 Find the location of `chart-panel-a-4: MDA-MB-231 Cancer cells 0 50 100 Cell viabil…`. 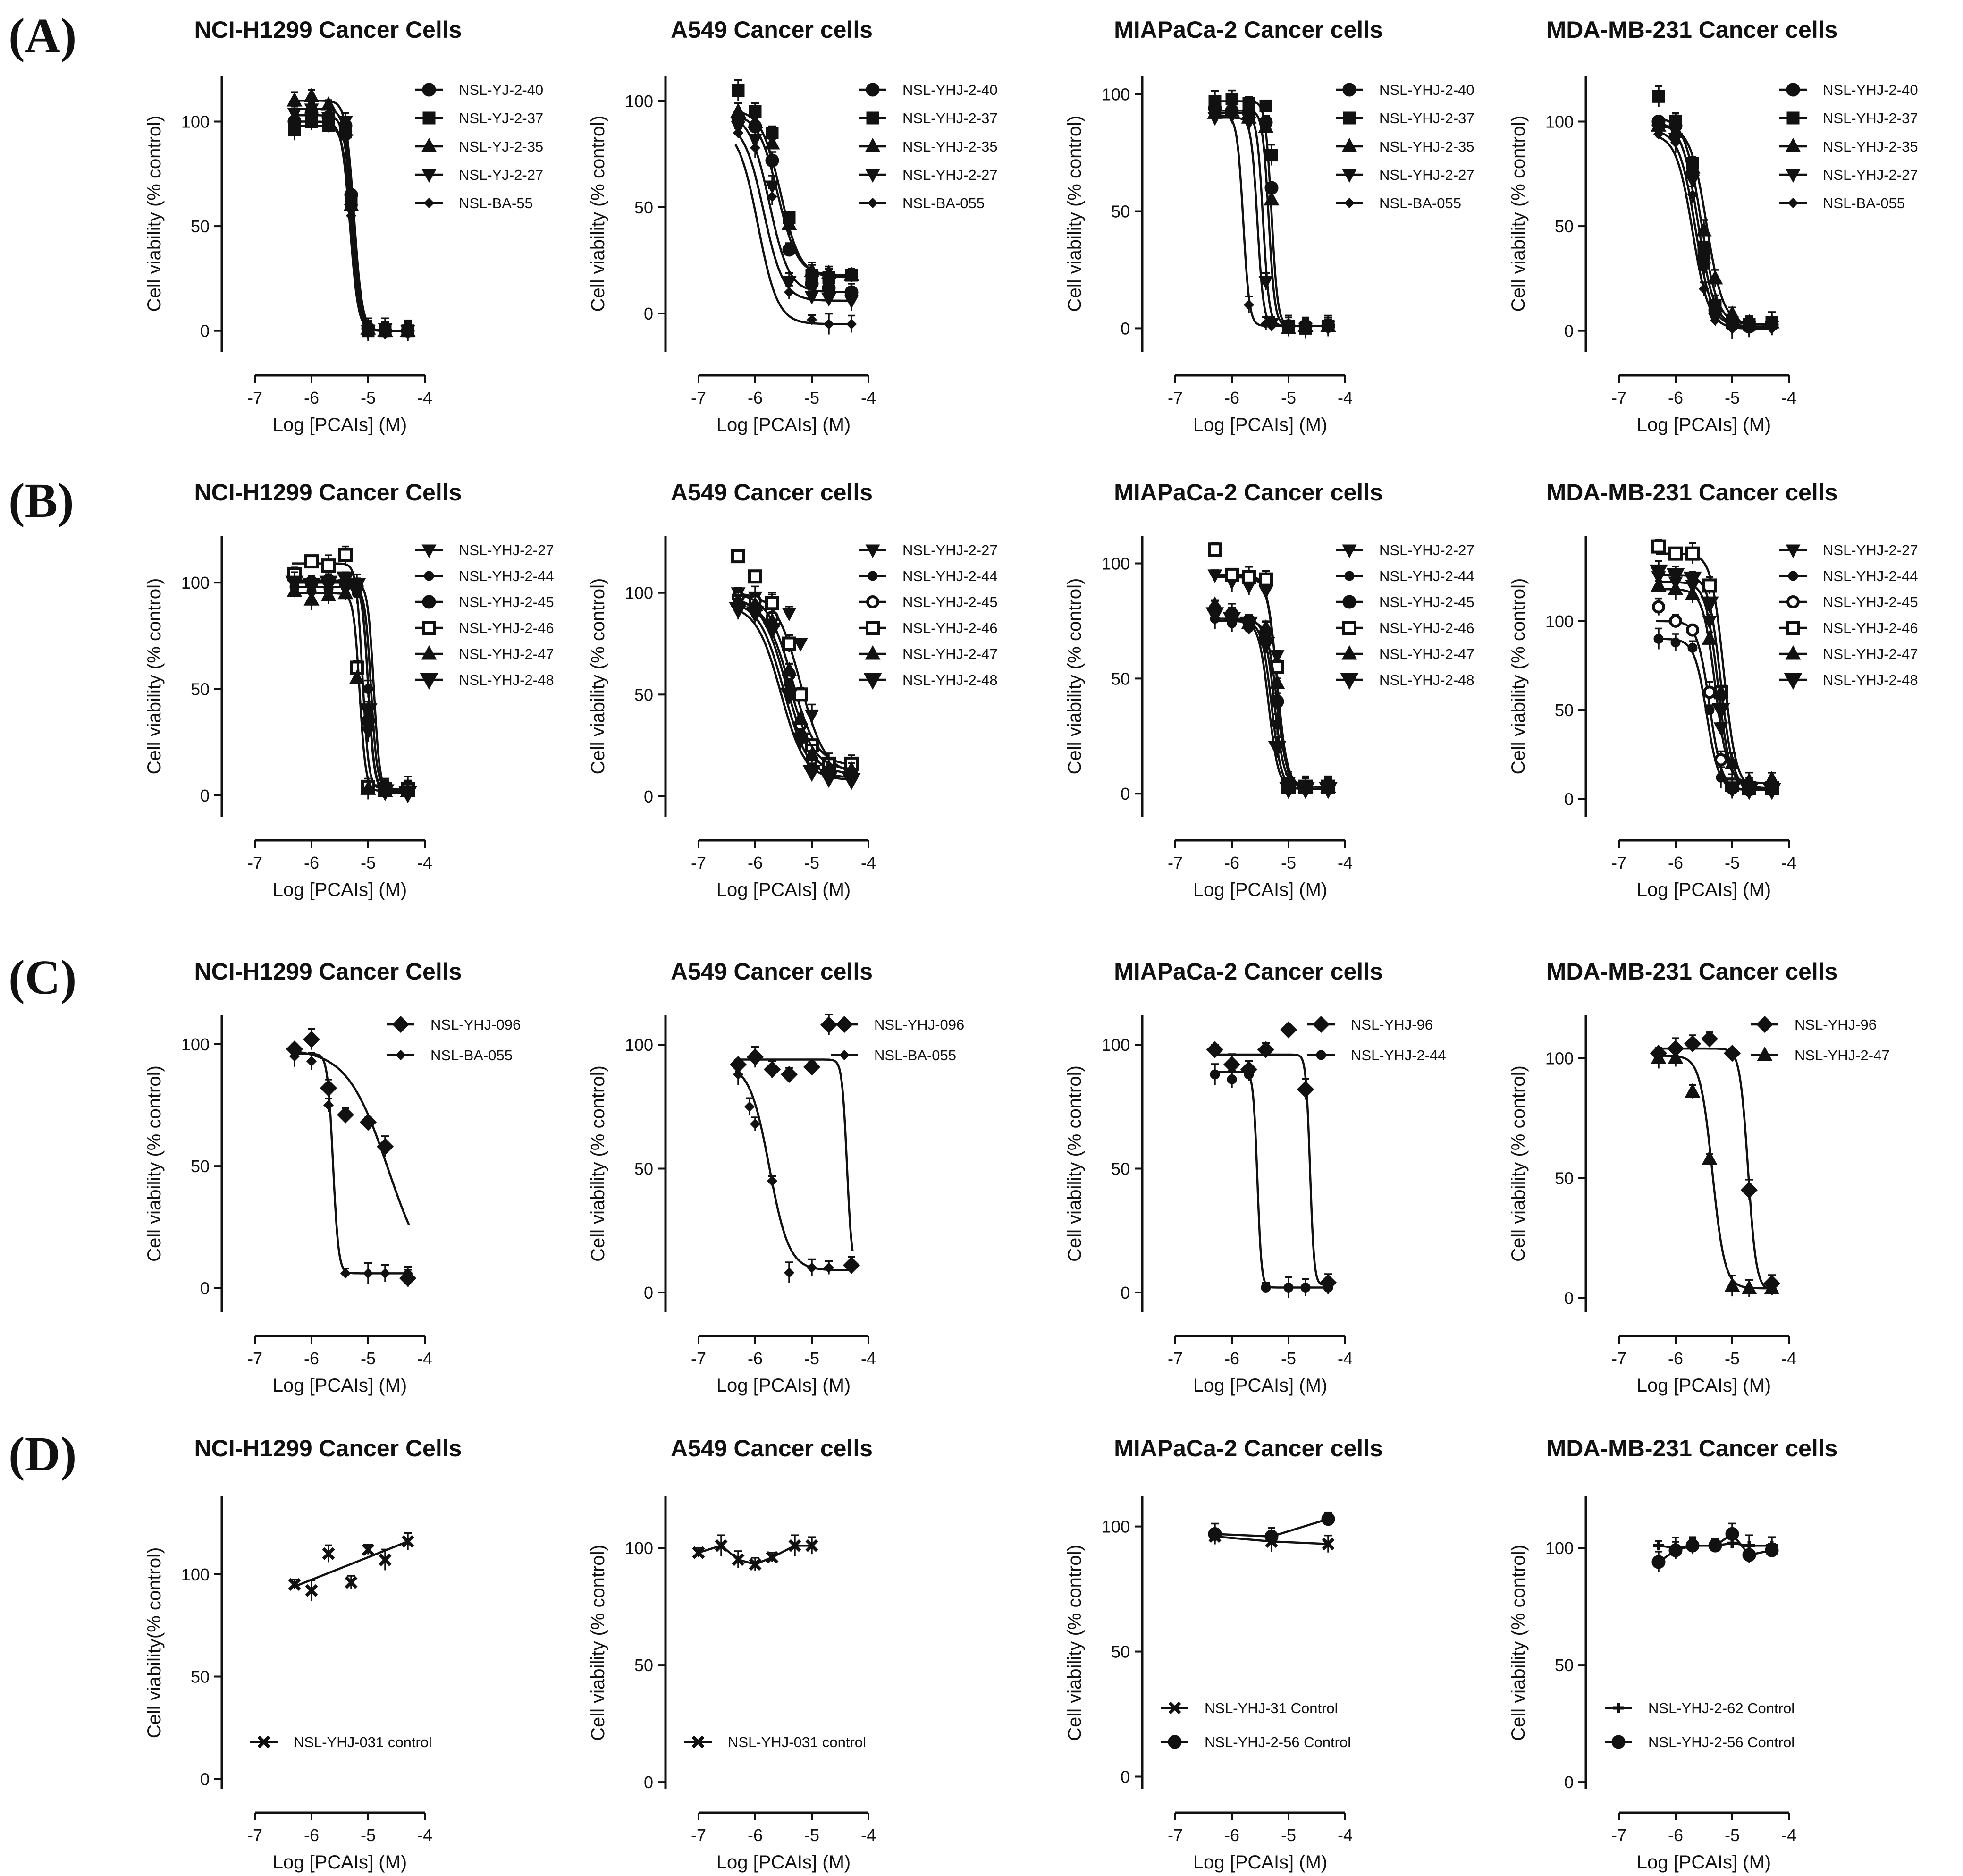

chart-panel-a-4: MDA-MB-231 Cancer cells 0 50 100 Cell viabil… is located at coordinates (1713, 226).